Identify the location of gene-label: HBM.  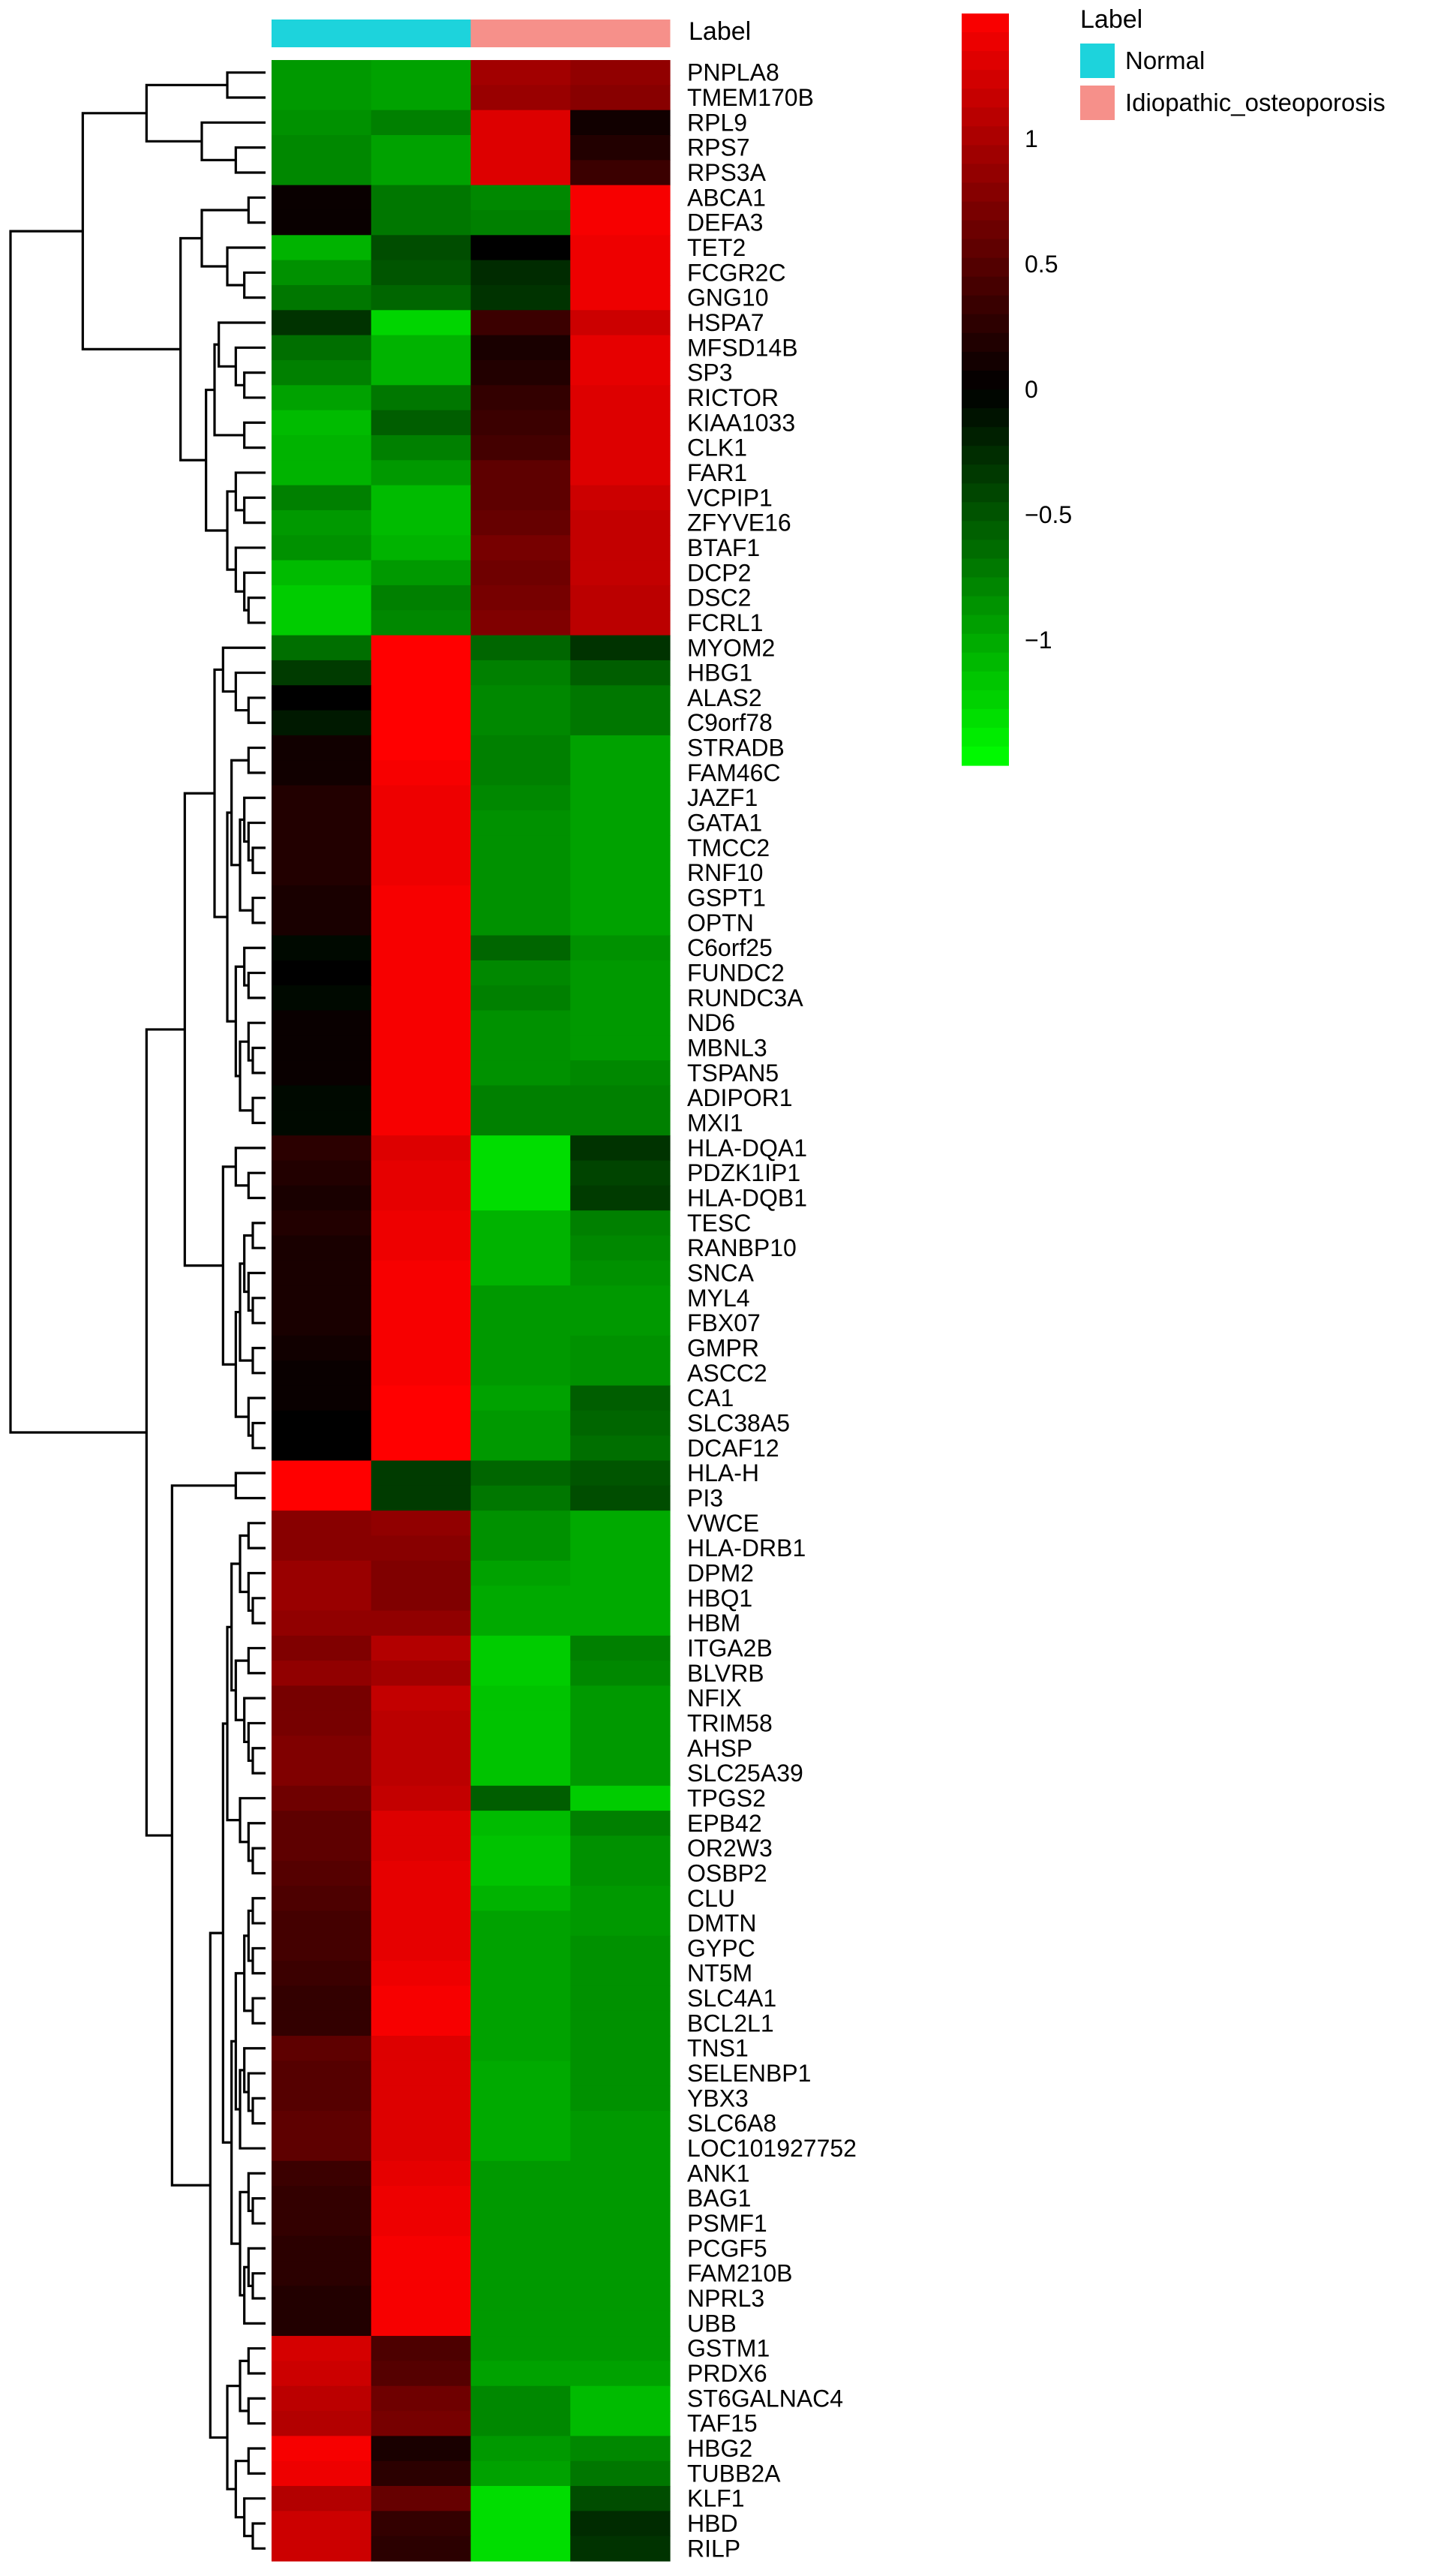
(713, 1623).